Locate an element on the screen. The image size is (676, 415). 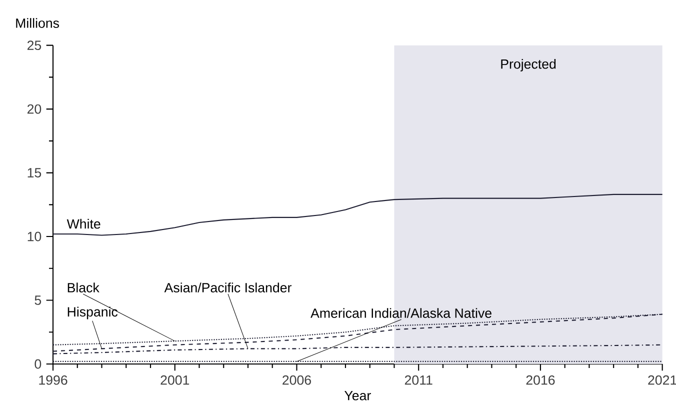
x-tick-label: 2011 is located at coordinates (418, 380).